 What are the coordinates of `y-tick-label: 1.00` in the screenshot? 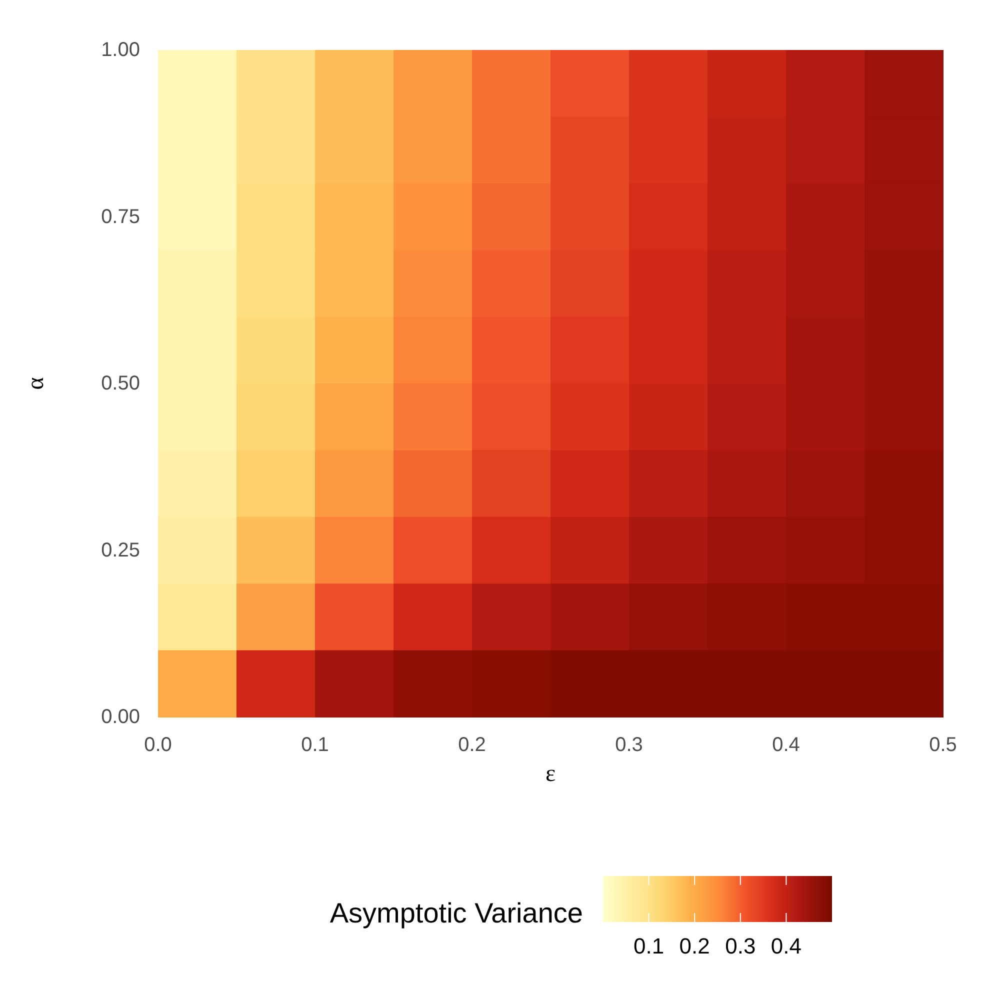 It's located at (120, 50).